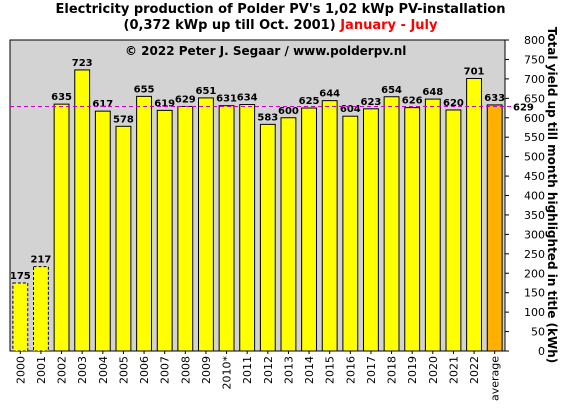 This screenshot has width=561, height=411. Describe the element at coordinates (412, 101) in the screenshot. I see `data-label-2019: 626` at that location.